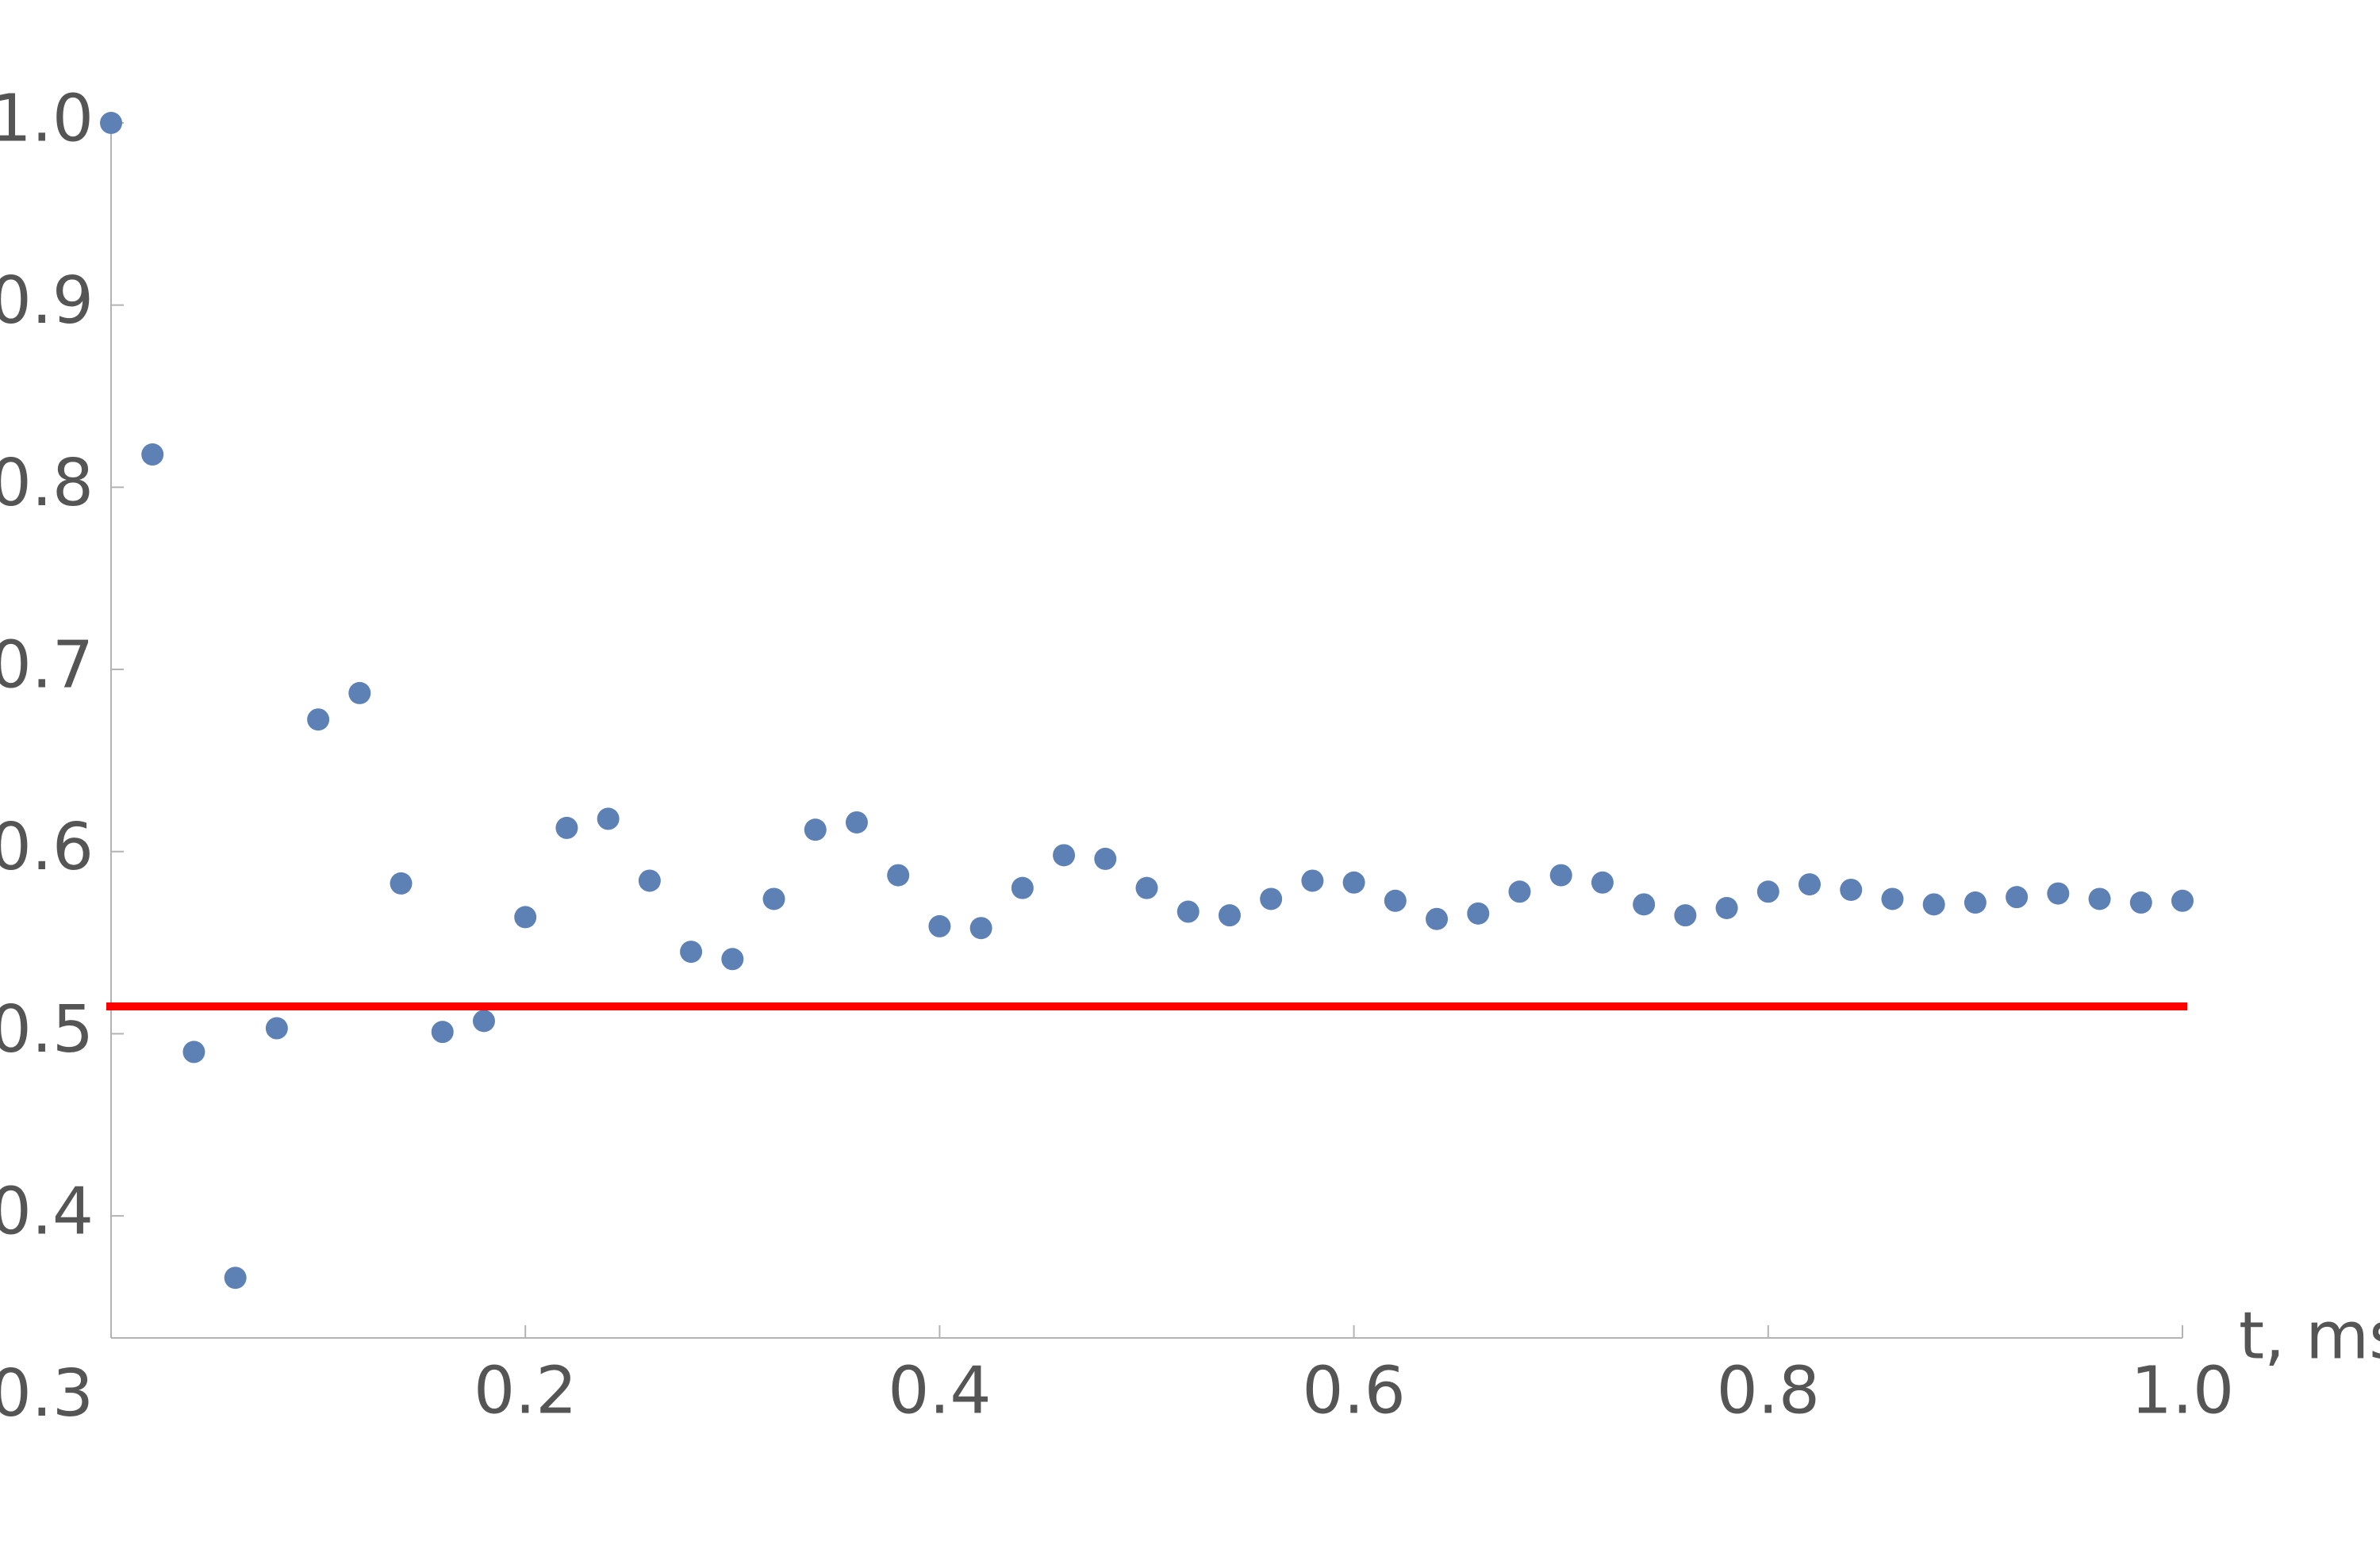 This screenshot has width=2380, height=1560. What do you see at coordinates (939, 1391) in the screenshot?
I see `x-tick-label: 0.4` at bounding box center [939, 1391].